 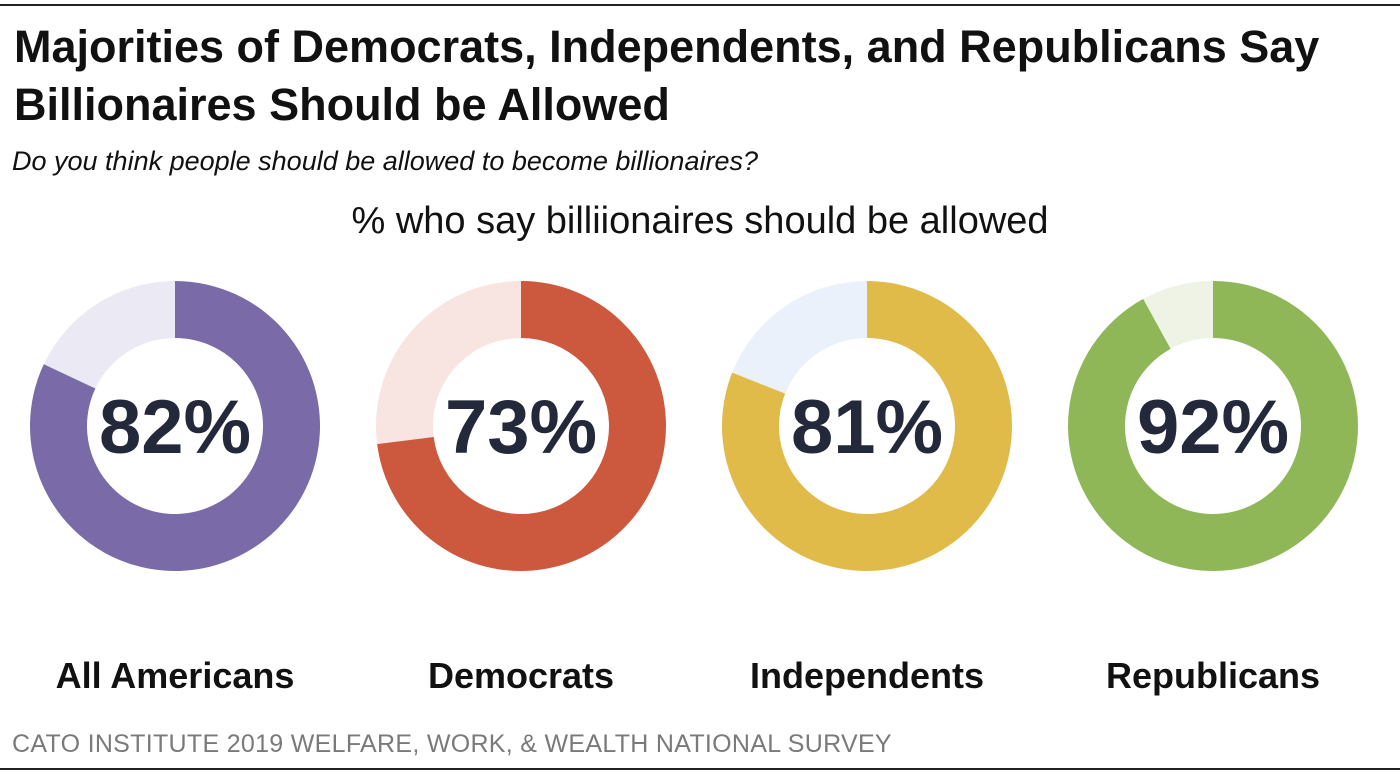 I want to click on donut-group: 92% Republicans, so click(x=1213, y=488).